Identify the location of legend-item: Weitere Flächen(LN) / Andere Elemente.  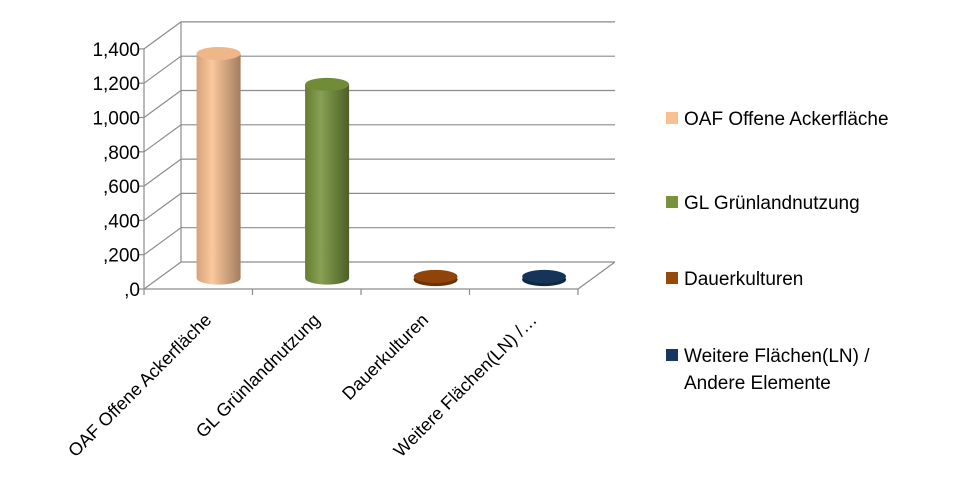
(797, 370).